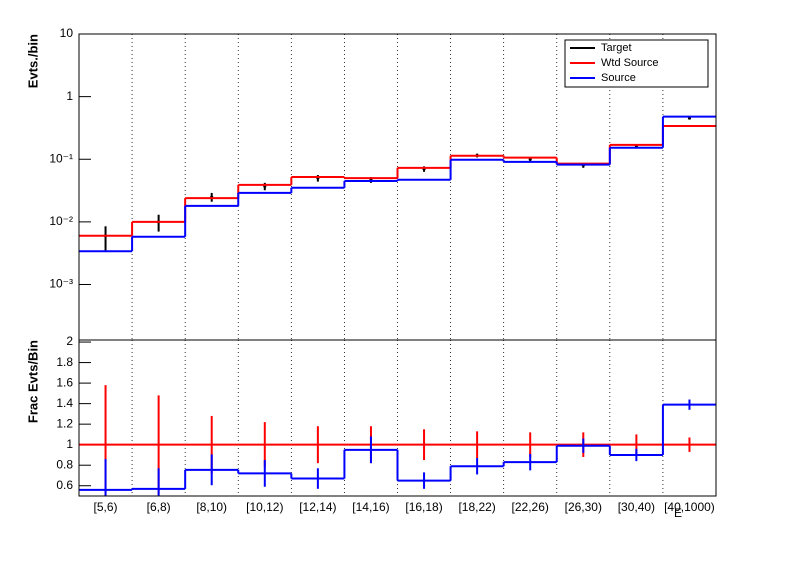 Image resolution: width=796 pixels, height=572 pixels. I want to click on x-tick-label: [18,22), so click(476, 507).